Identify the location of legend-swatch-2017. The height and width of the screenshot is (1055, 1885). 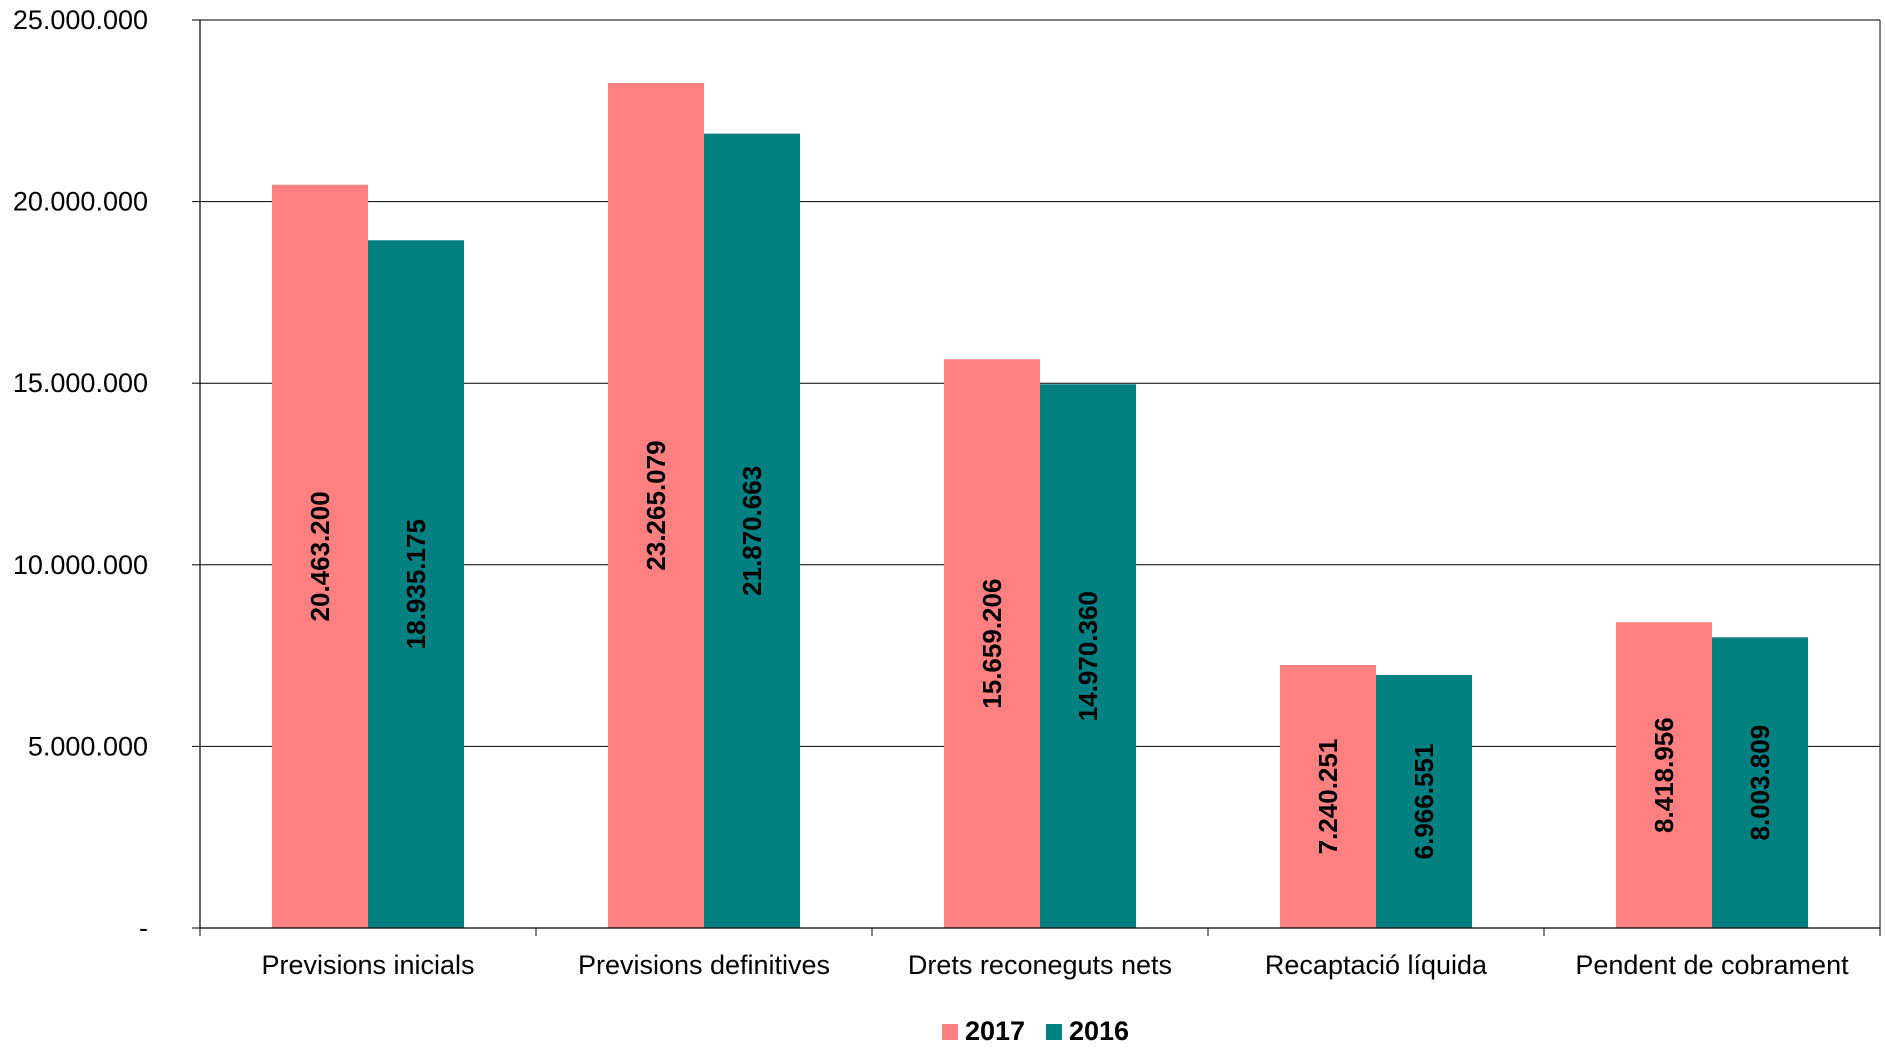
(950, 1032).